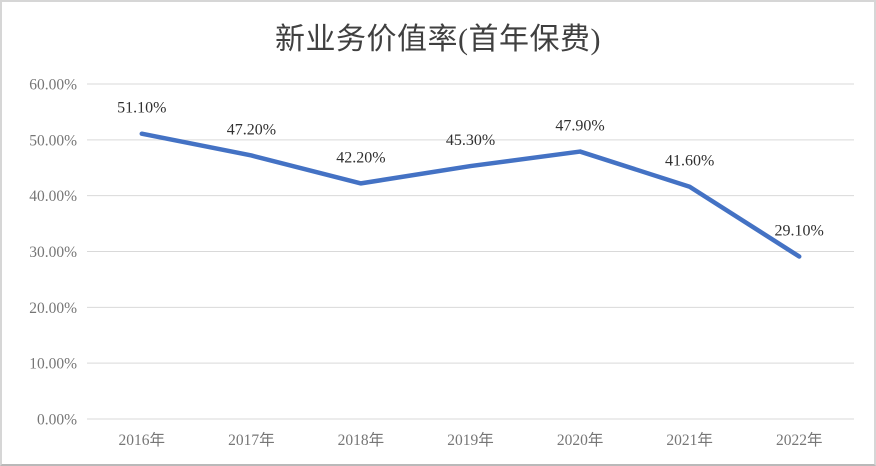 The image size is (876, 466). Describe the element at coordinates (470, 140) in the screenshot. I see `data-point-label: 45.30%` at that location.